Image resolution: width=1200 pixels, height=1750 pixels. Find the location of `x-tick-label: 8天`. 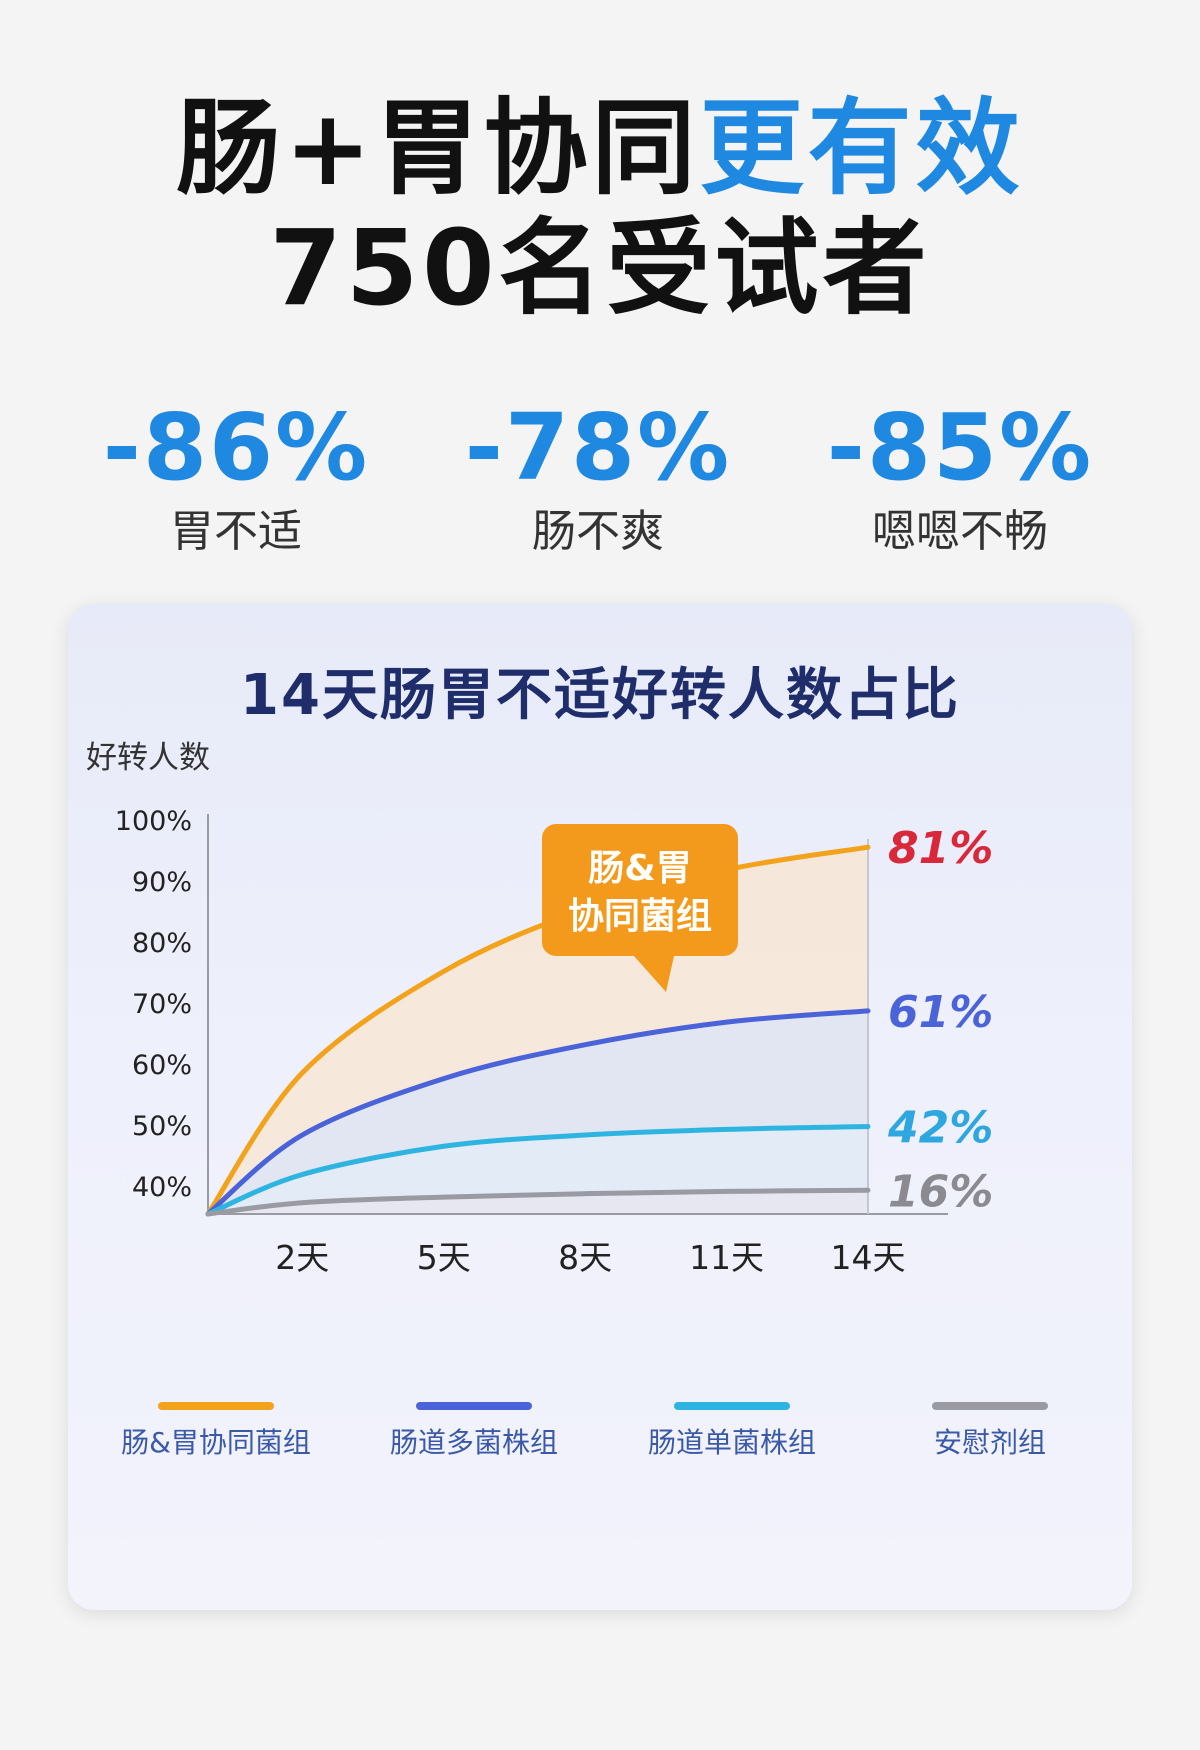

x-tick-label: 8天 is located at coordinates (585, 1257).